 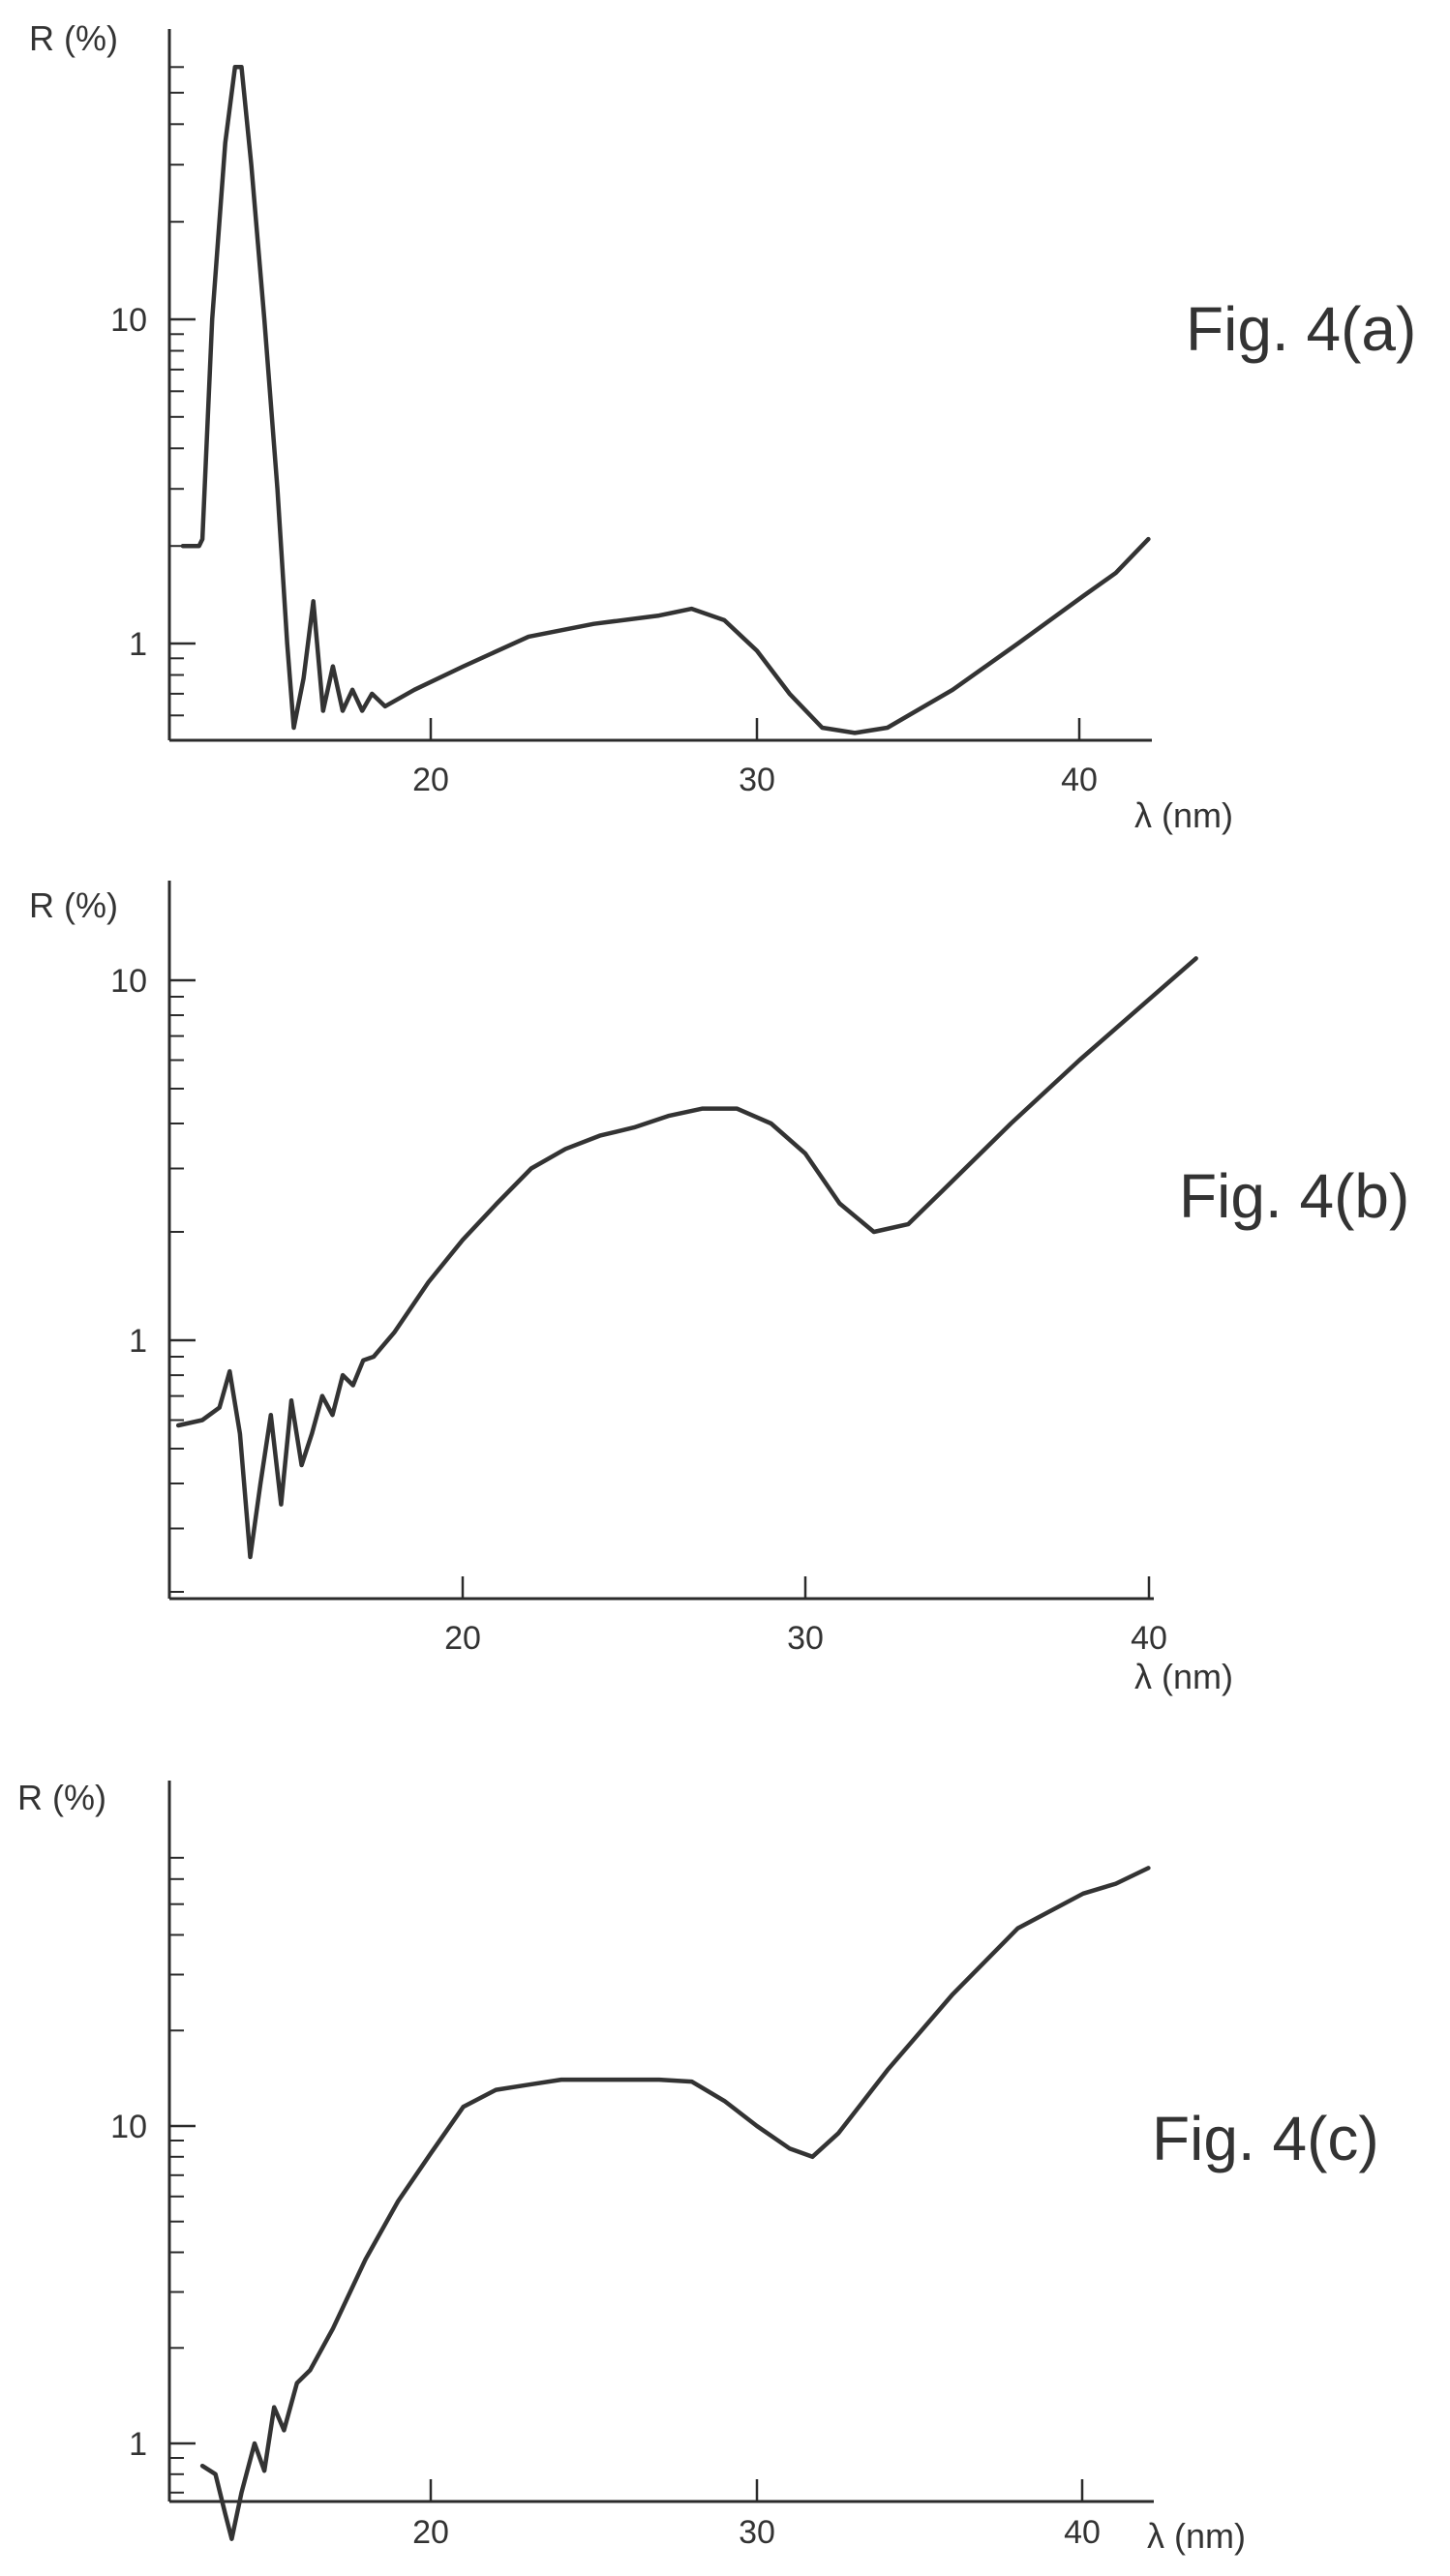 What do you see at coordinates (1294, 1196) in the screenshot?
I see `figure-label: Fig. 4(b)` at bounding box center [1294, 1196].